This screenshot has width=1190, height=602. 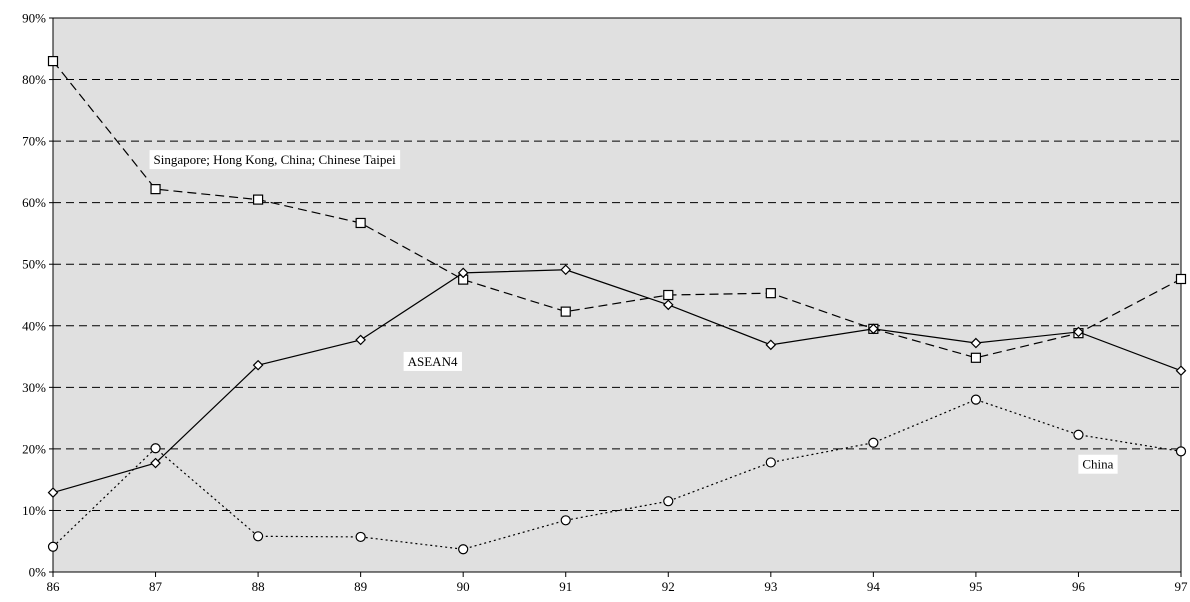 What do you see at coordinates (34, 264) in the screenshot?
I see `y-tick-label: 50%` at bounding box center [34, 264].